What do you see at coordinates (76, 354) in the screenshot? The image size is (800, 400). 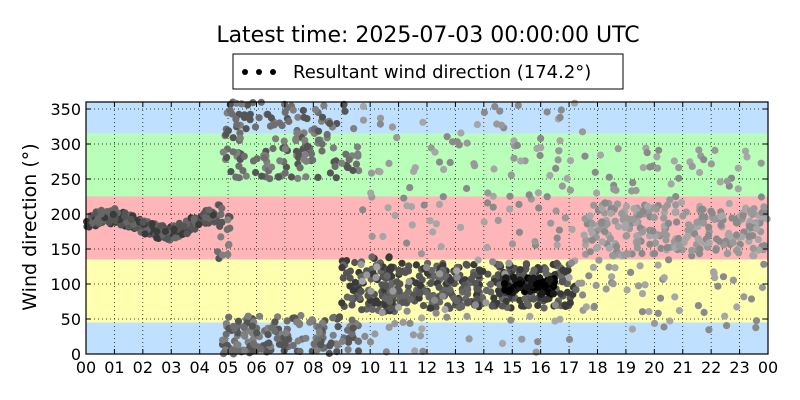 I see `y-tick-label: 0` at bounding box center [76, 354].